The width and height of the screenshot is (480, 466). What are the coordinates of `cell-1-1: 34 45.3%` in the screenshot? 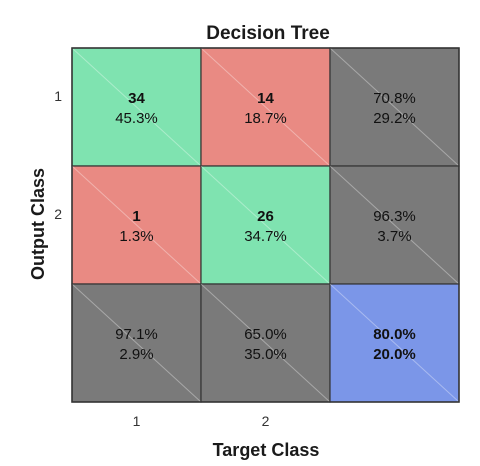 It's located at (136, 107).